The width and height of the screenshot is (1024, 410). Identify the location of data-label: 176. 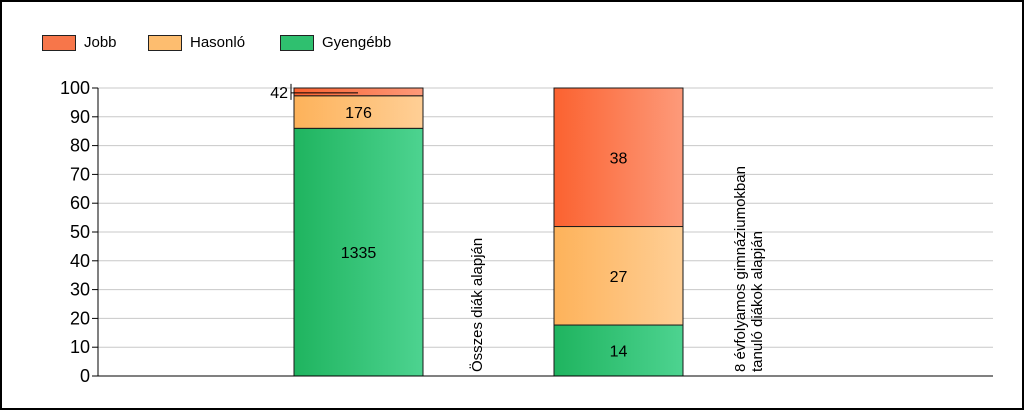
(358, 113).